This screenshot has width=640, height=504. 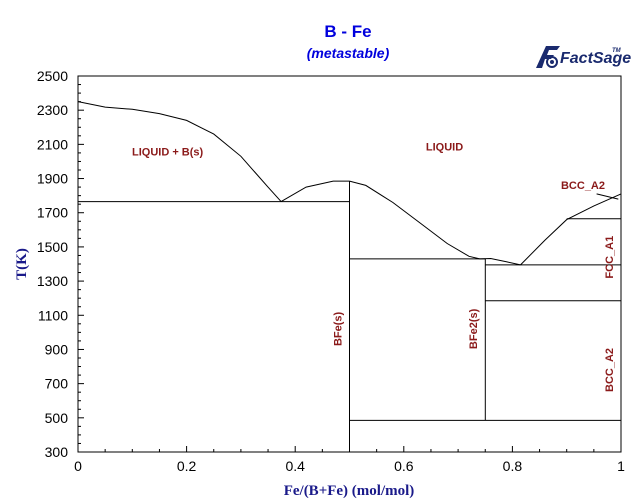 I want to click on x-tick-label: 0, so click(x=78, y=466).